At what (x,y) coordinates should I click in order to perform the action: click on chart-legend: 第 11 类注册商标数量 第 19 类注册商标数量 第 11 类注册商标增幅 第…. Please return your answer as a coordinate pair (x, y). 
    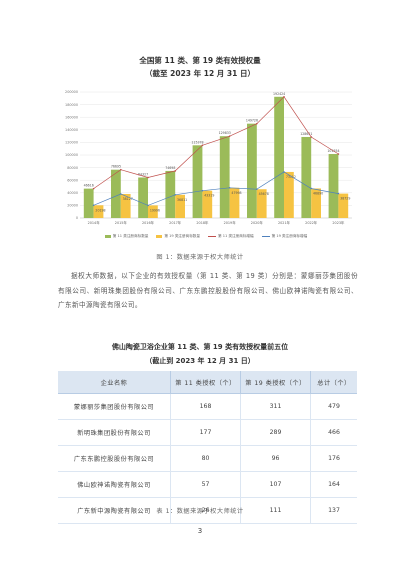
    Looking at the image, I should click on (206, 236).